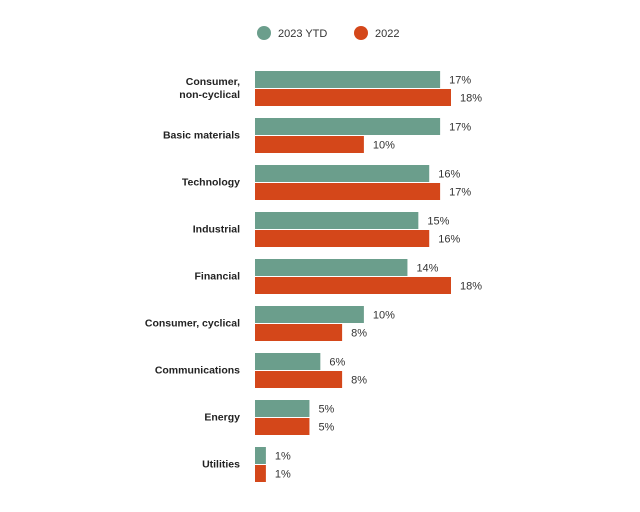 The width and height of the screenshot is (640, 512). Describe the element at coordinates (427, 268) in the screenshot. I see `value-label: 14%` at that location.